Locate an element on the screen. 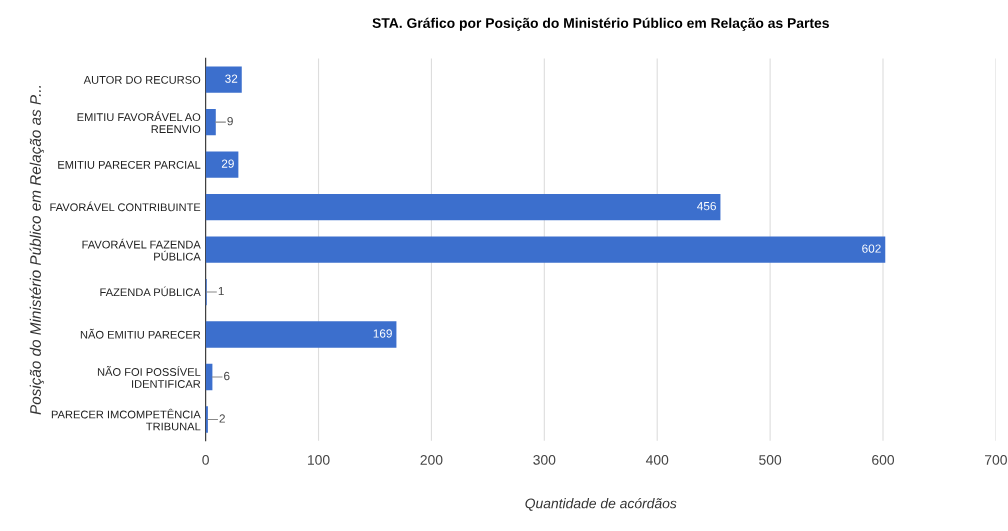 This screenshot has height=531, width=1008. x-tick-label: 300 is located at coordinates (544, 459).